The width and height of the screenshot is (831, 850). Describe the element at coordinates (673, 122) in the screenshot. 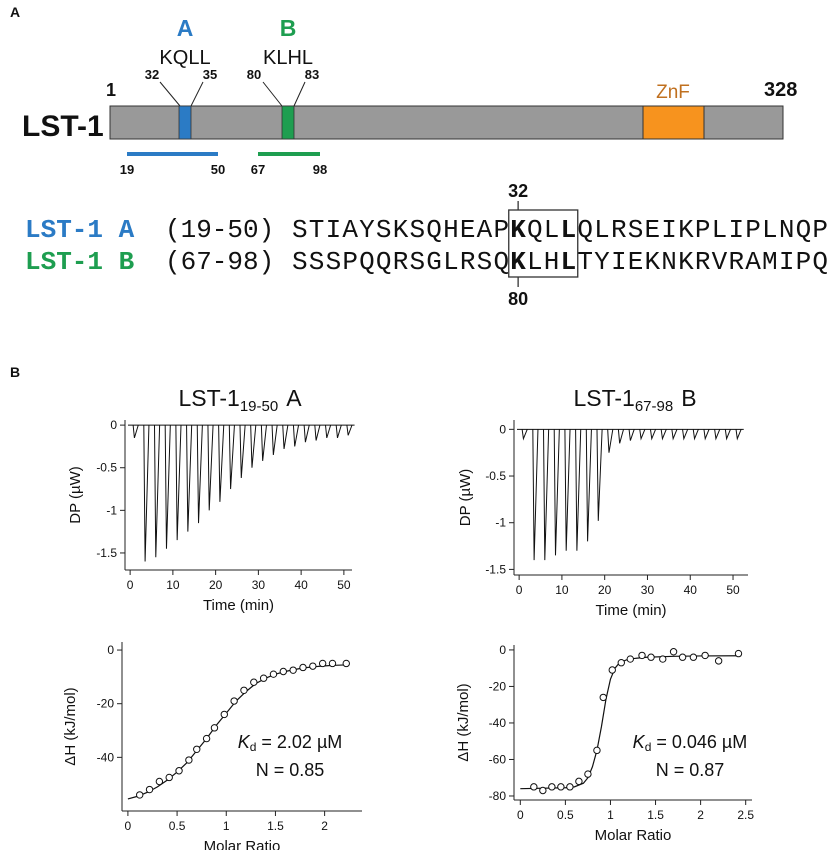

I see `znf-domain` at that location.